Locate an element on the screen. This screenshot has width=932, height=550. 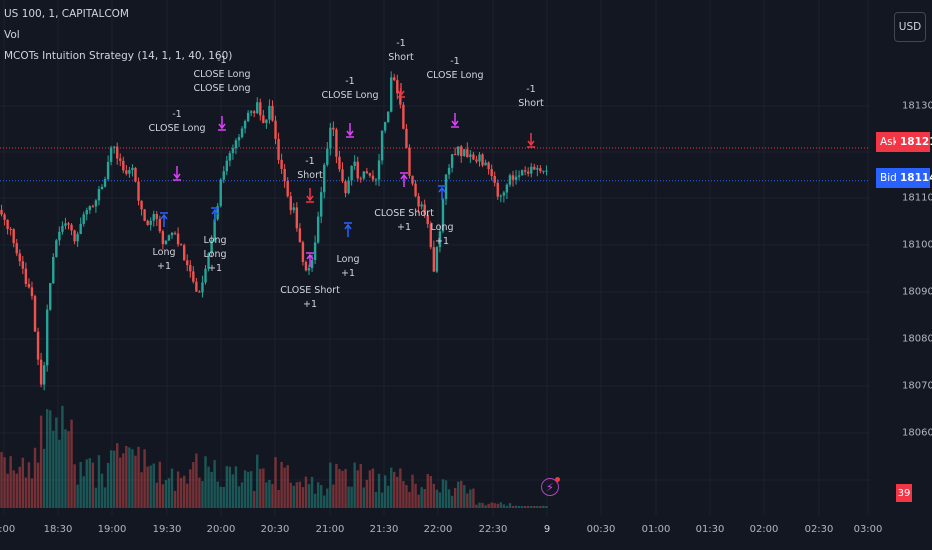
time-tick: 19:30 is located at coordinates (167, 529).